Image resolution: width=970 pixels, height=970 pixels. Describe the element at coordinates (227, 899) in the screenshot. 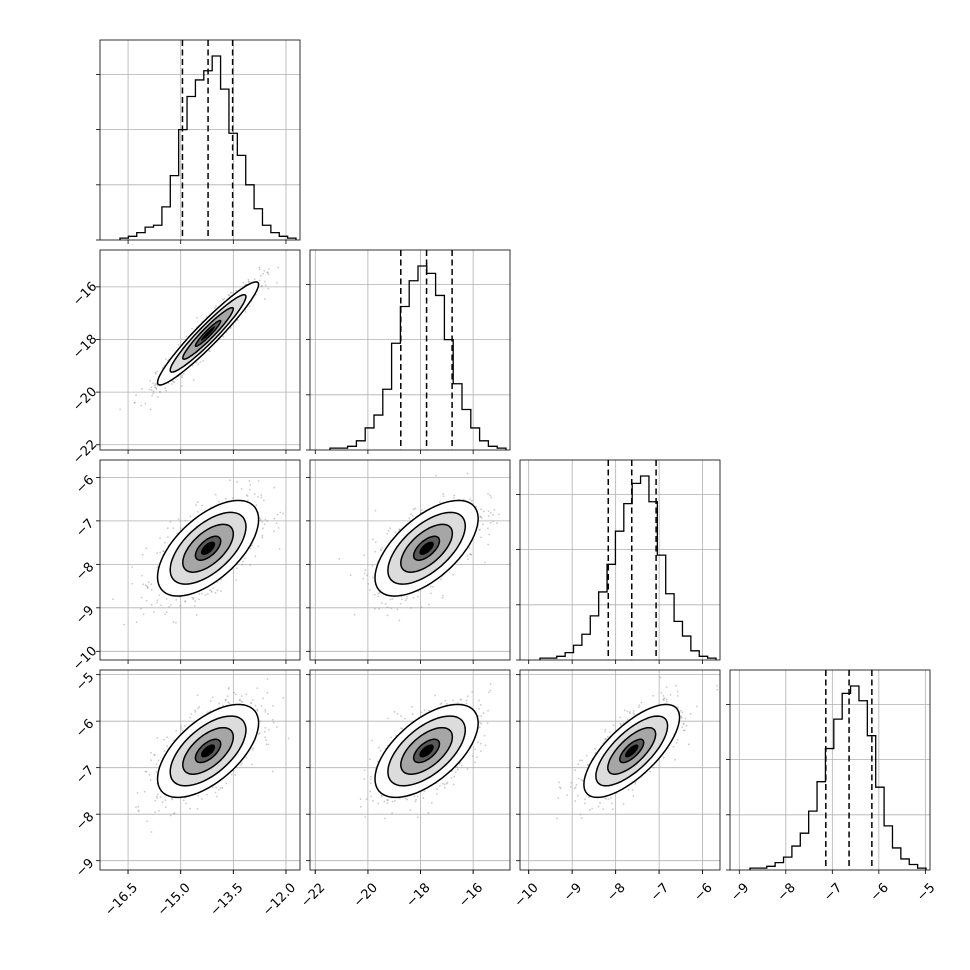

I see `xtick-label-col0-2: −13.5` at that location.